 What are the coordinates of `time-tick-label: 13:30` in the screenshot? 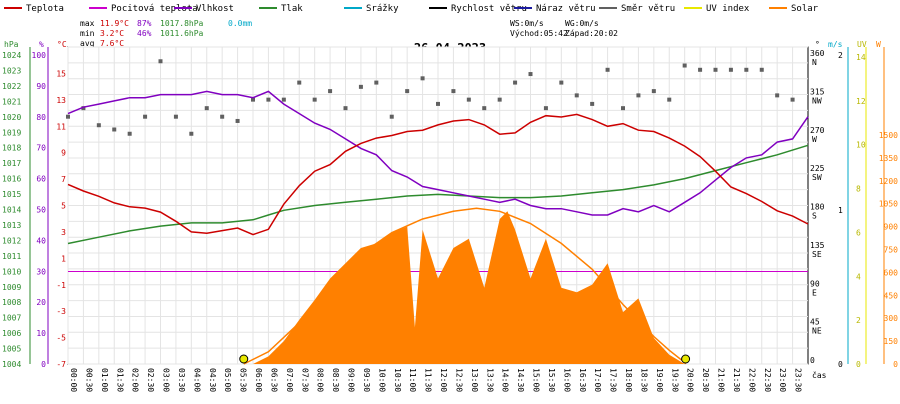 It's located at (489, 380).